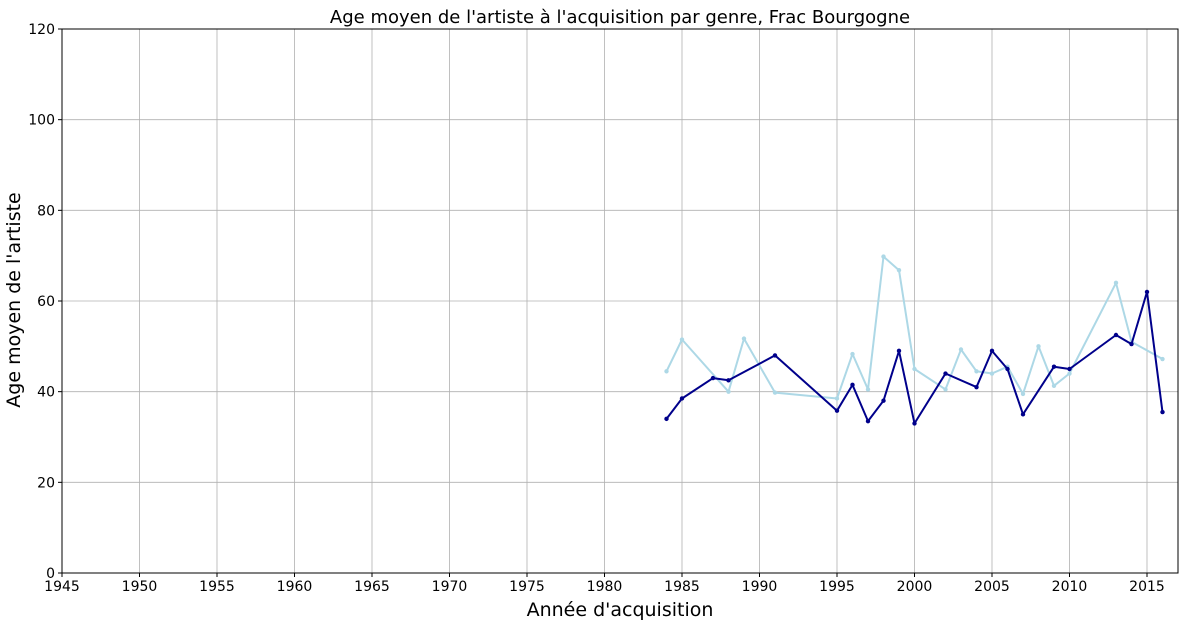 This screenshot has height=626, width=1188. What do you see at coordinates (50, 574) in the screenshot?
I see `y-tick-label: 0` at bounding box center [50, 574].